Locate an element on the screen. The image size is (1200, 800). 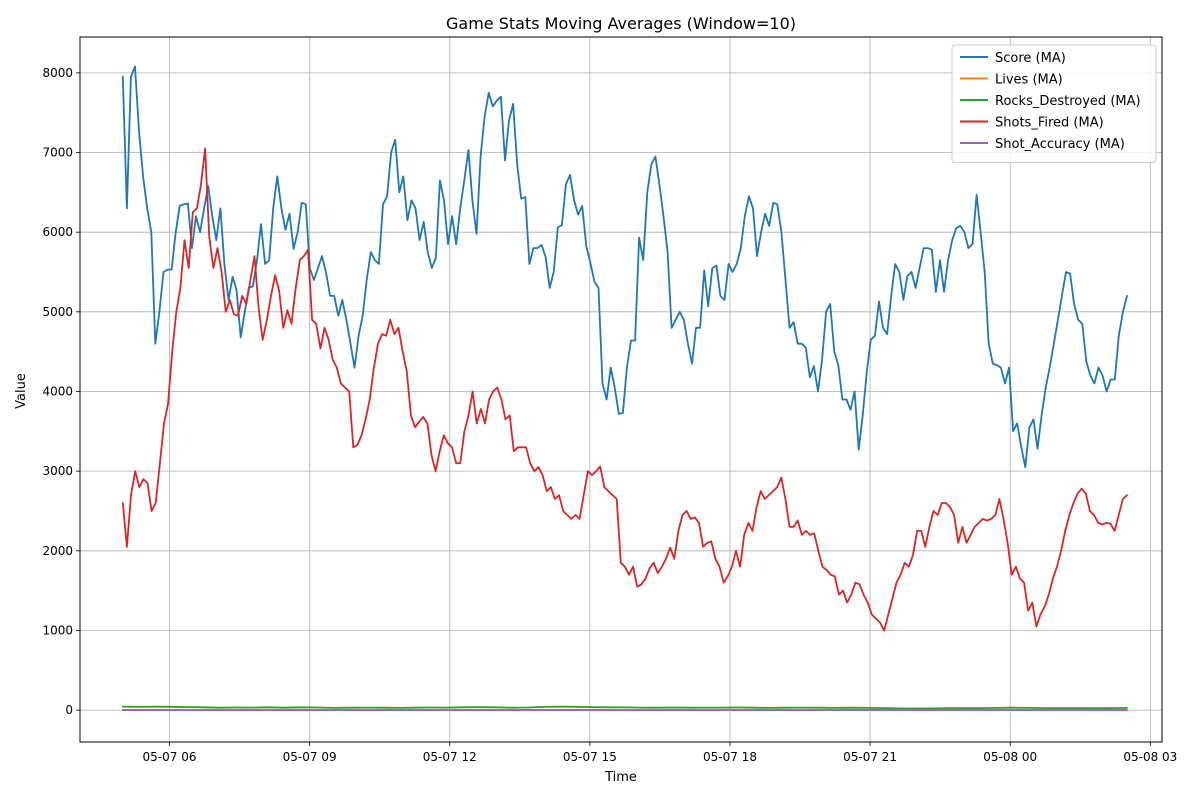
y-tick-label: 8000 is located at coordinates (57, 73).